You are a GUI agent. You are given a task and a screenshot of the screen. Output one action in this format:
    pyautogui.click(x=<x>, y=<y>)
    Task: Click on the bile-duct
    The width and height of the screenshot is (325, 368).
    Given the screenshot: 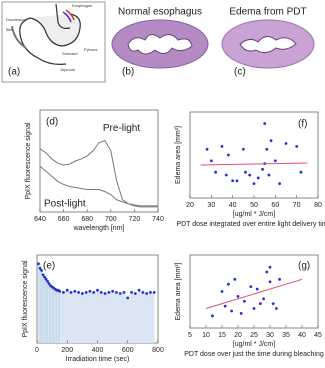 What is the action you would take?
    pyautogui.click(x=19, y=37)
    